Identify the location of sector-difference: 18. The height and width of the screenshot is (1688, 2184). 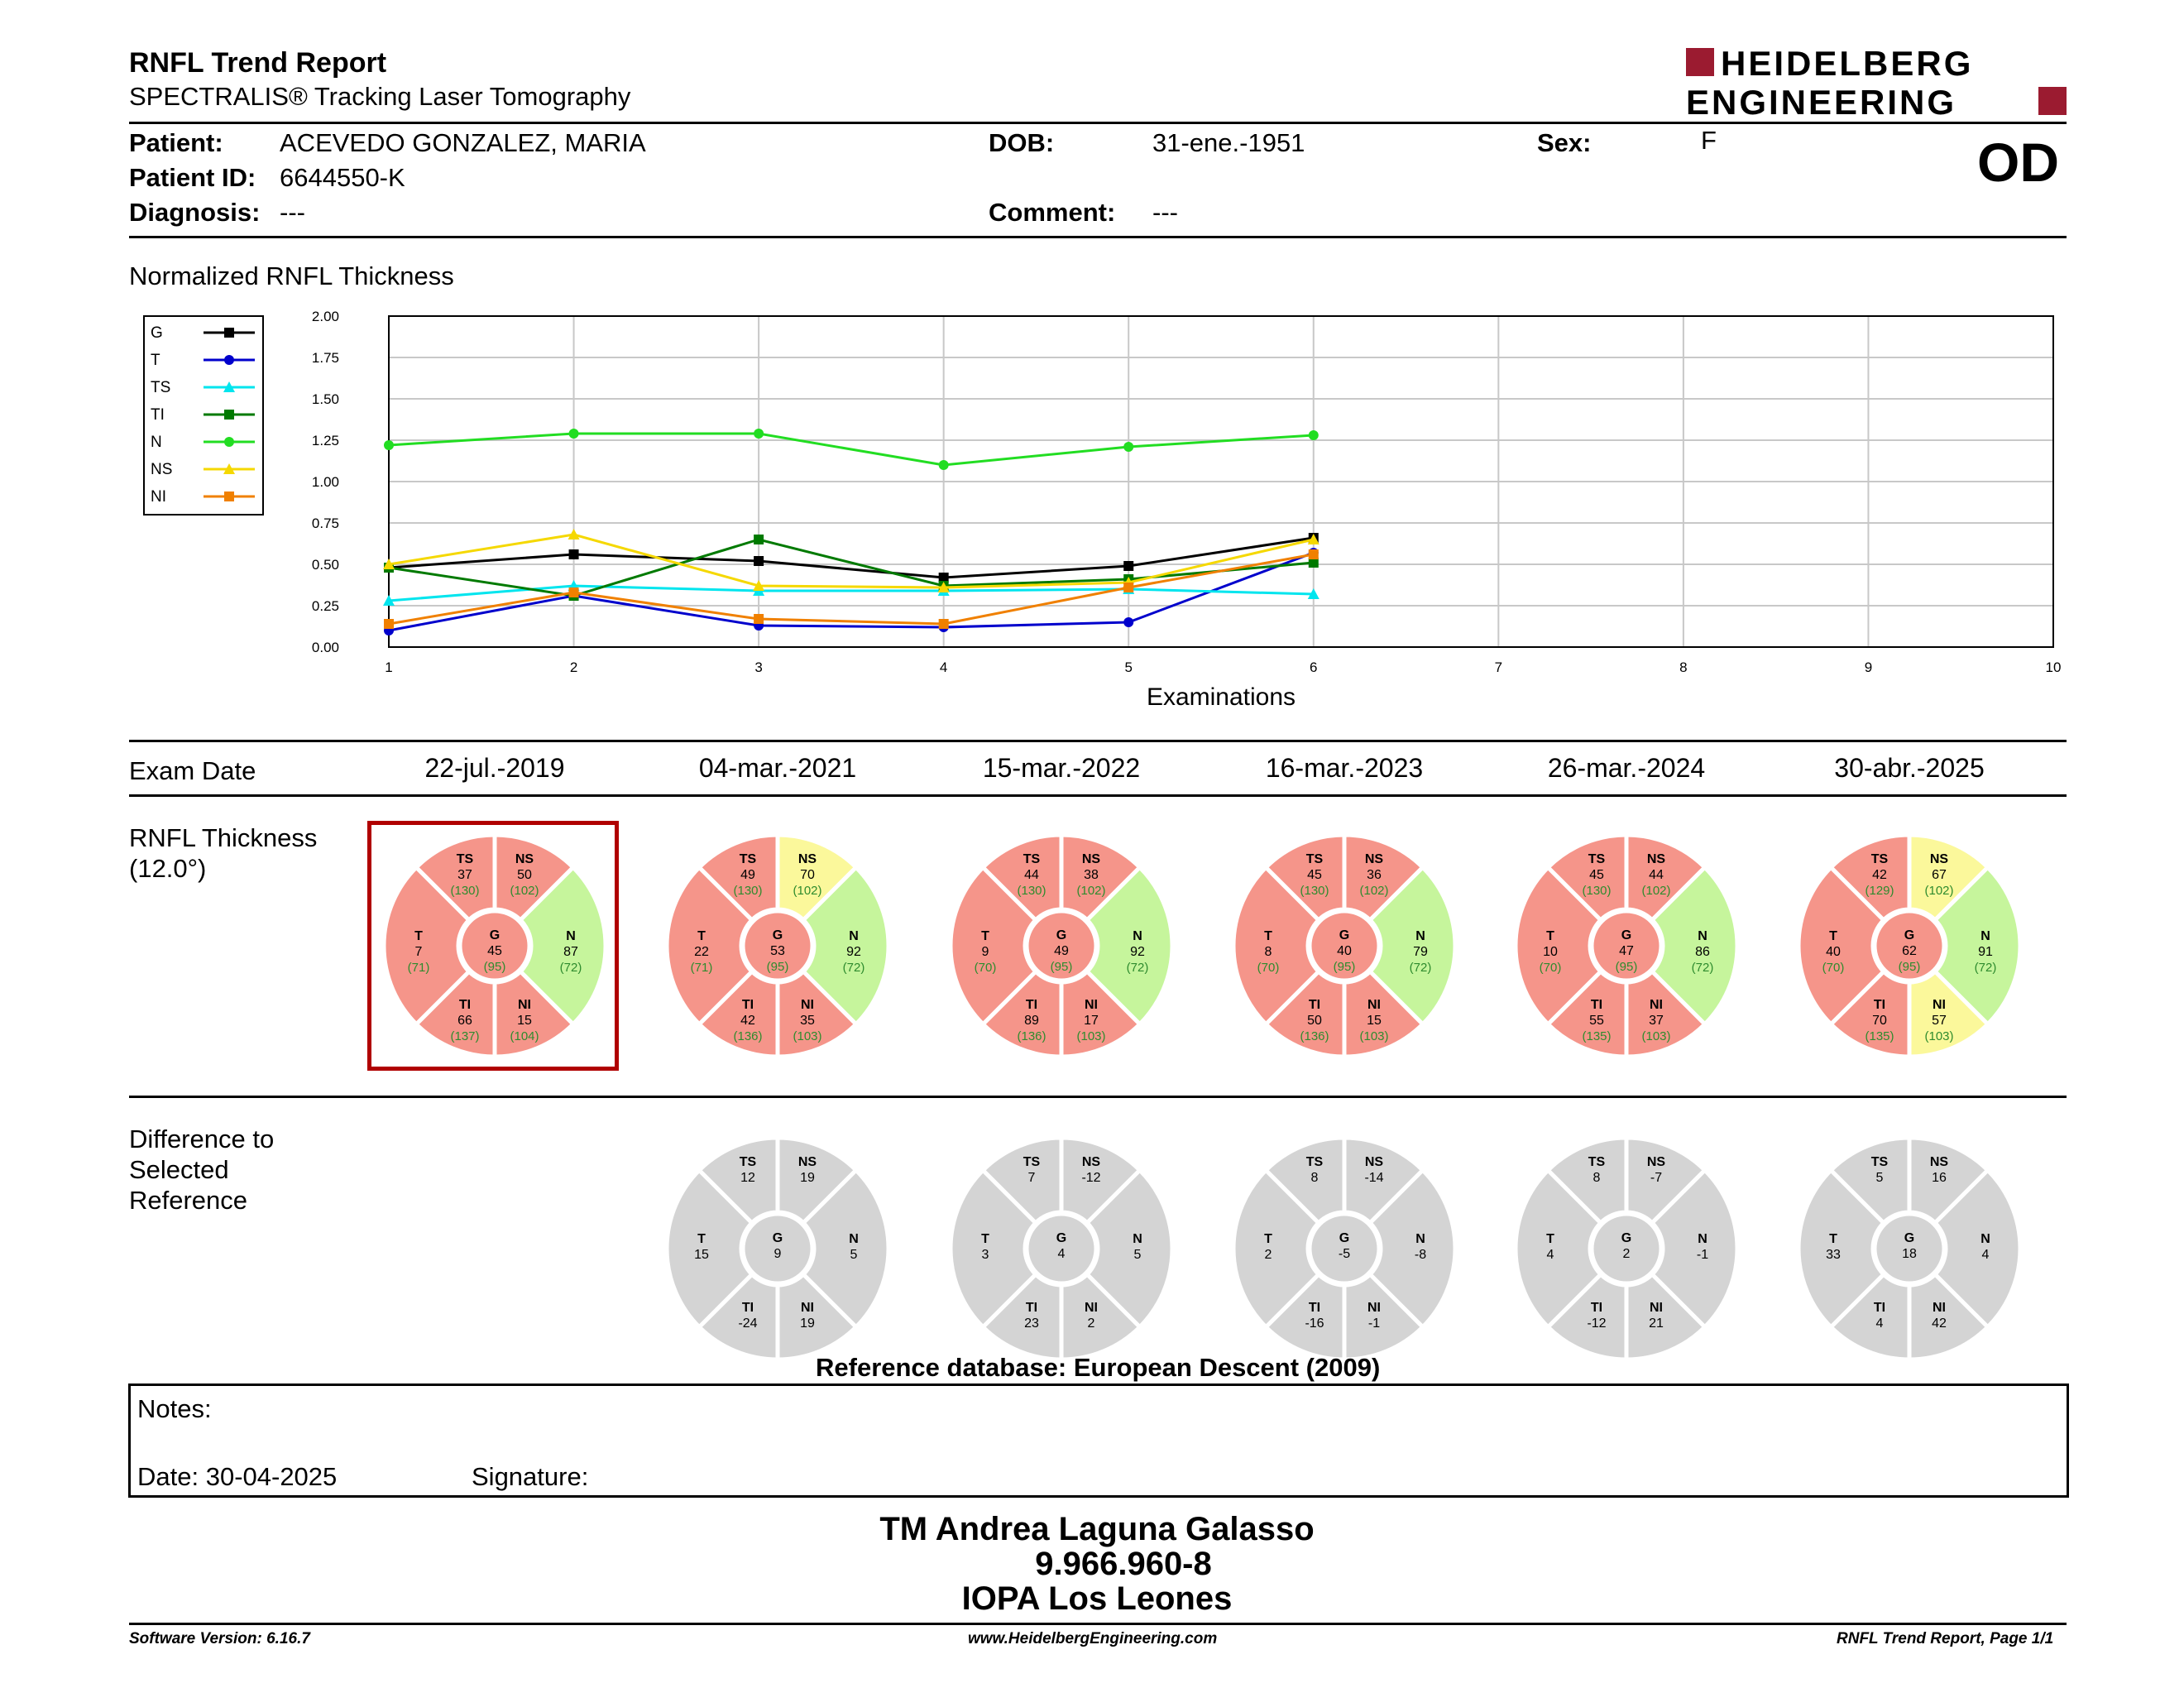
(1909, 1254).